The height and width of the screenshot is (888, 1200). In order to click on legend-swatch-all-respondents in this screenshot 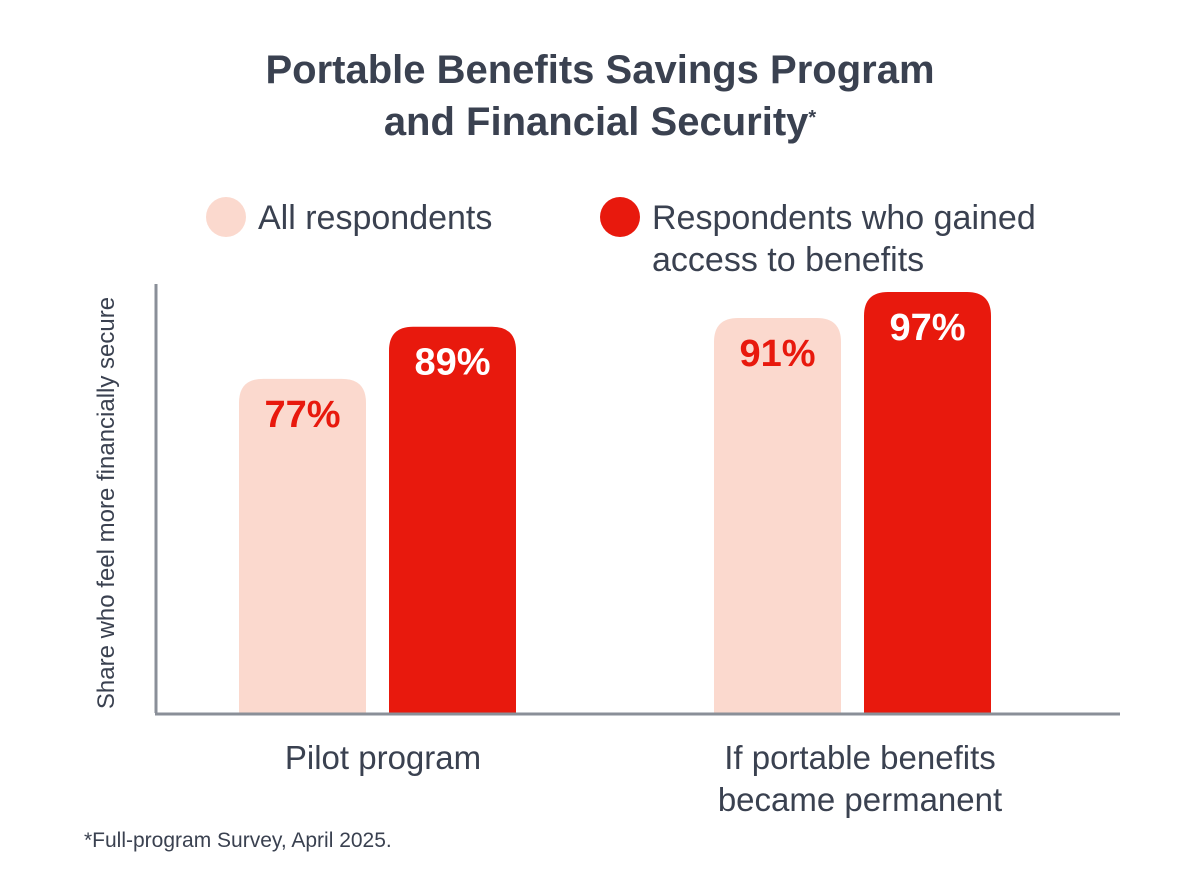, I will do `click(226, 217)`.